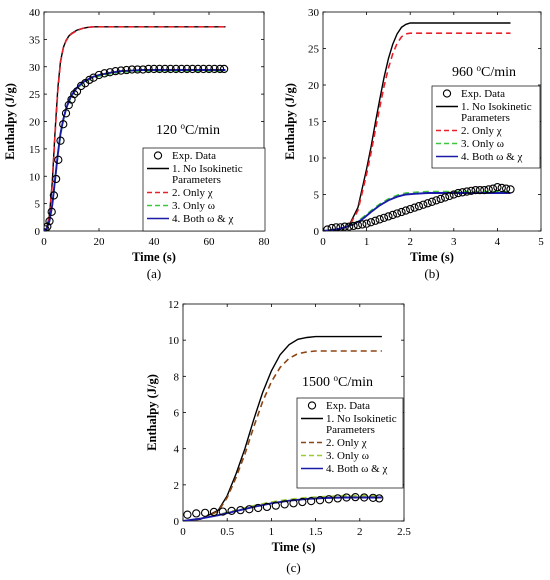  I want to click on panel-caption: (a), so click(154, 273).